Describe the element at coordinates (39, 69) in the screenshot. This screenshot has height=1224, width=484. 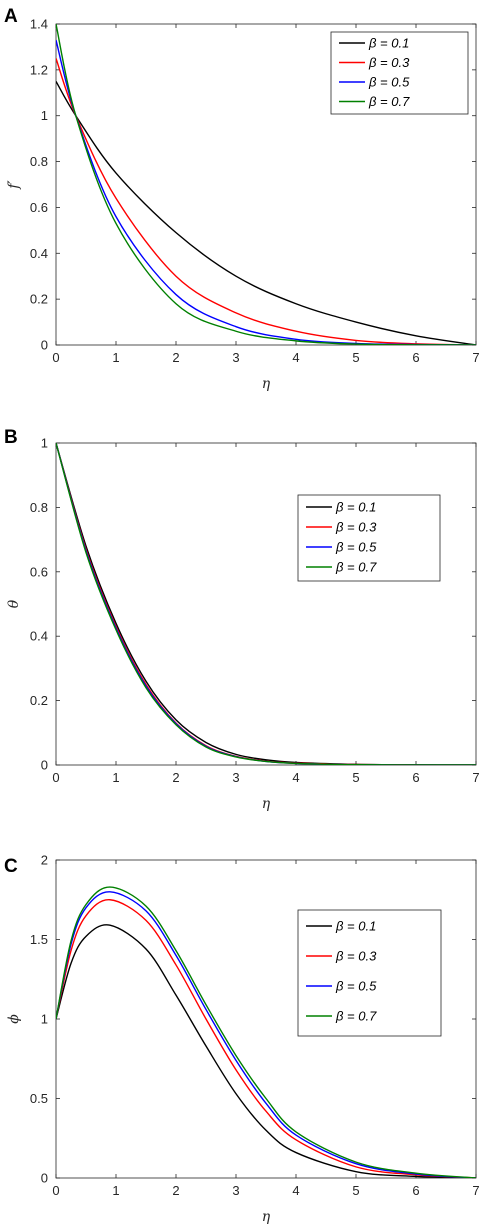
I see `y-tick-label: 1.2` at that location.